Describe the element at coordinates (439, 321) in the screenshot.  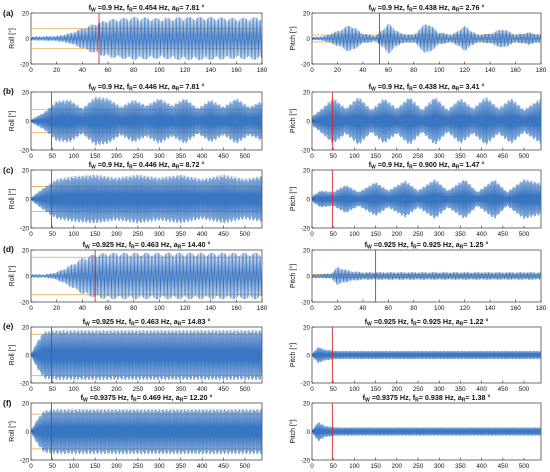
I see `title-text: = 0.925 Hz, a` at that location.